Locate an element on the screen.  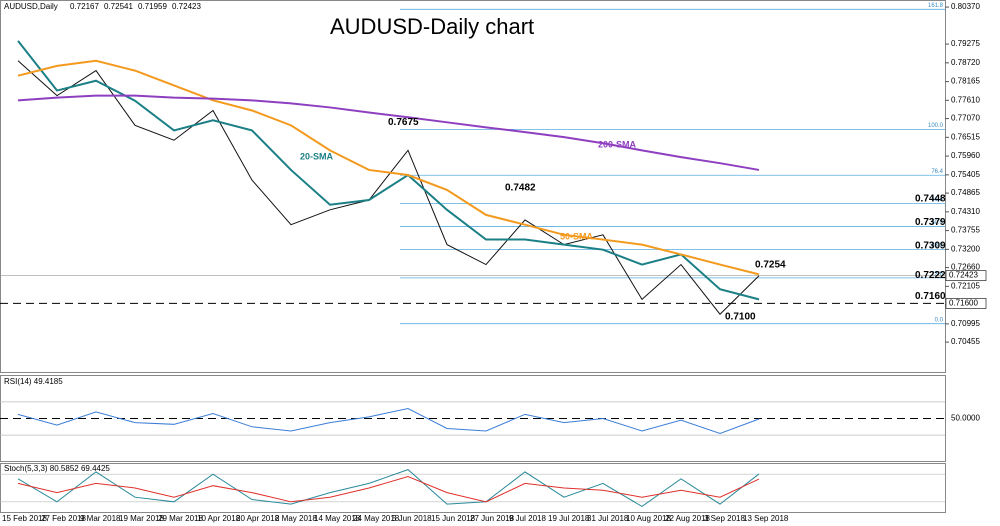
x-tick-label: 19 Jul 2018 is located at coordinates (569, 518).